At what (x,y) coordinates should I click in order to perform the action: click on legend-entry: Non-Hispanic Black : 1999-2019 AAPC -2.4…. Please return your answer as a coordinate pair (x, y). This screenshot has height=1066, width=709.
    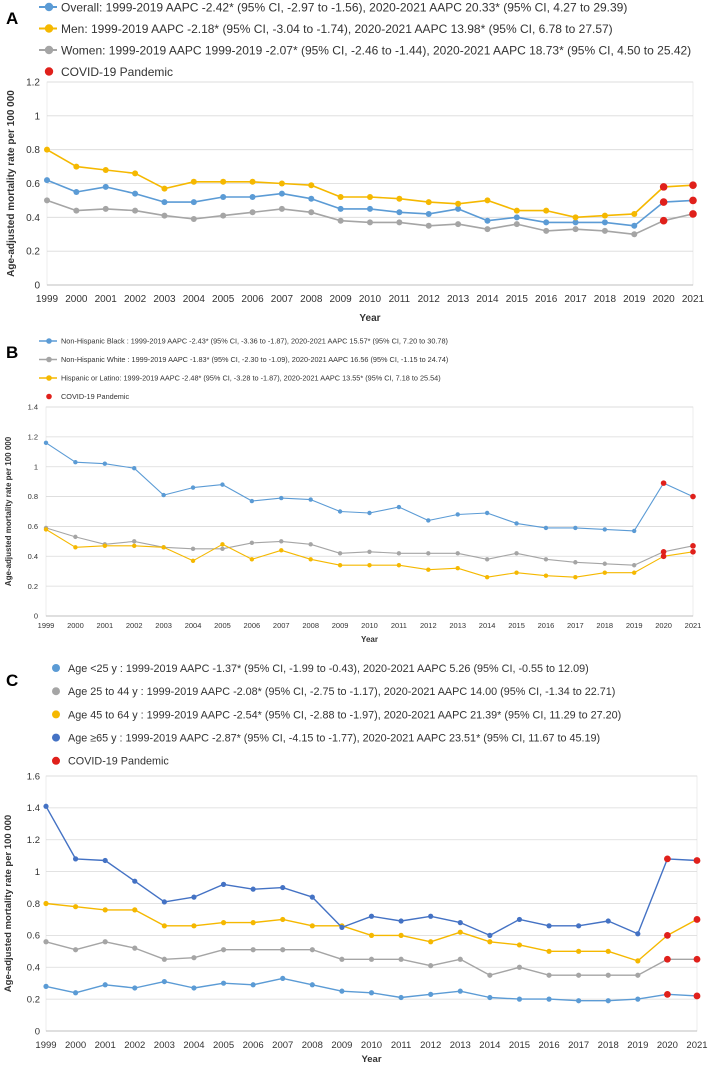
    Looking at the image, I should click on (254, 341).